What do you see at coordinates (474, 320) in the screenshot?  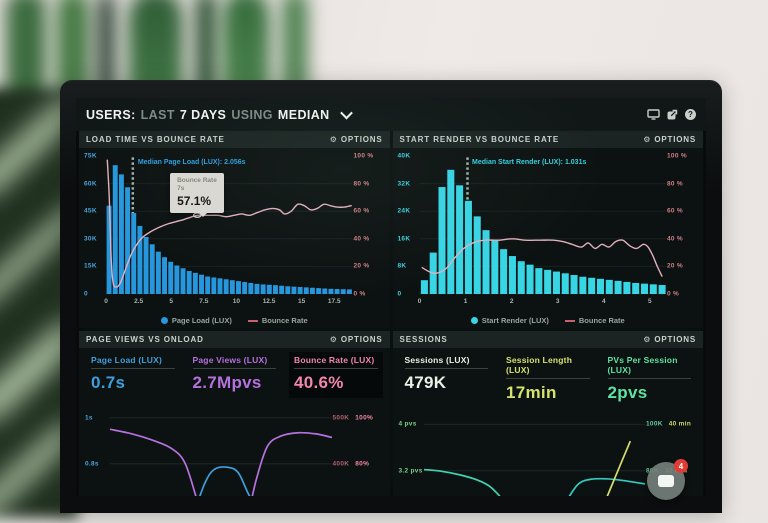 I see `legend-dot-icon` at bounding box center [474, 320].